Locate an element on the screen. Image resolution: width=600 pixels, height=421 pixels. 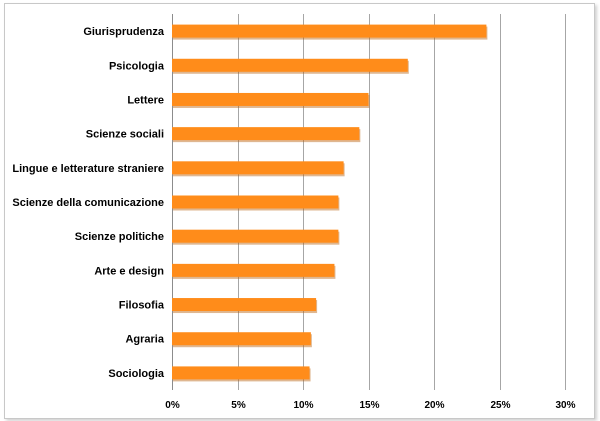
x-tick-label: 25% is located at coordinates (500, 405).